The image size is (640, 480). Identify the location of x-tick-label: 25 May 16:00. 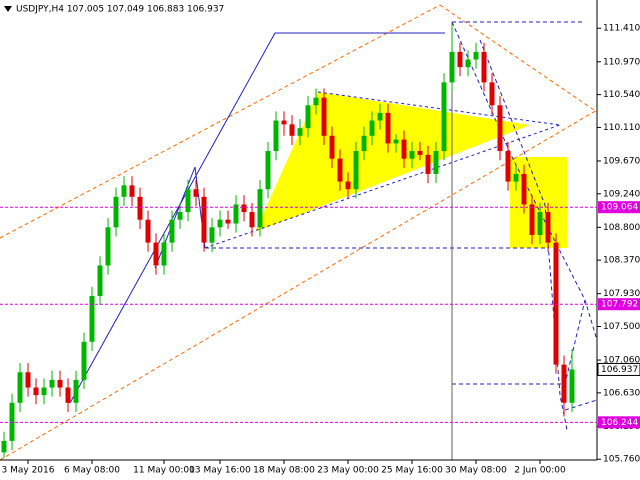
(412, 471).